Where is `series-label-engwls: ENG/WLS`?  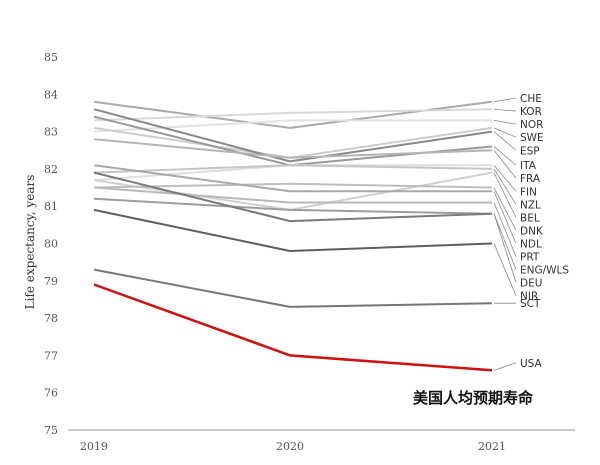 series-label-engwls: ENG/WLS is located at coordinates (544, 271).